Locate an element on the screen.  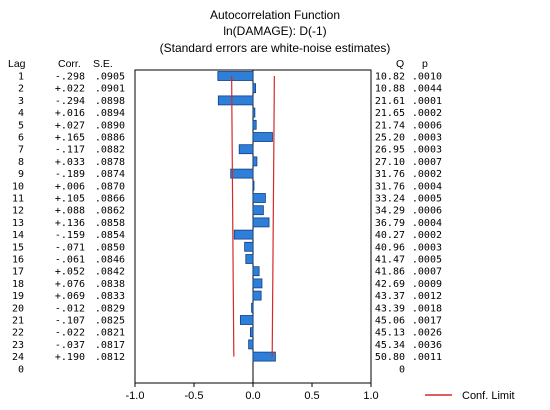
row-q: 40.96 is located at coordinates (390, 247).